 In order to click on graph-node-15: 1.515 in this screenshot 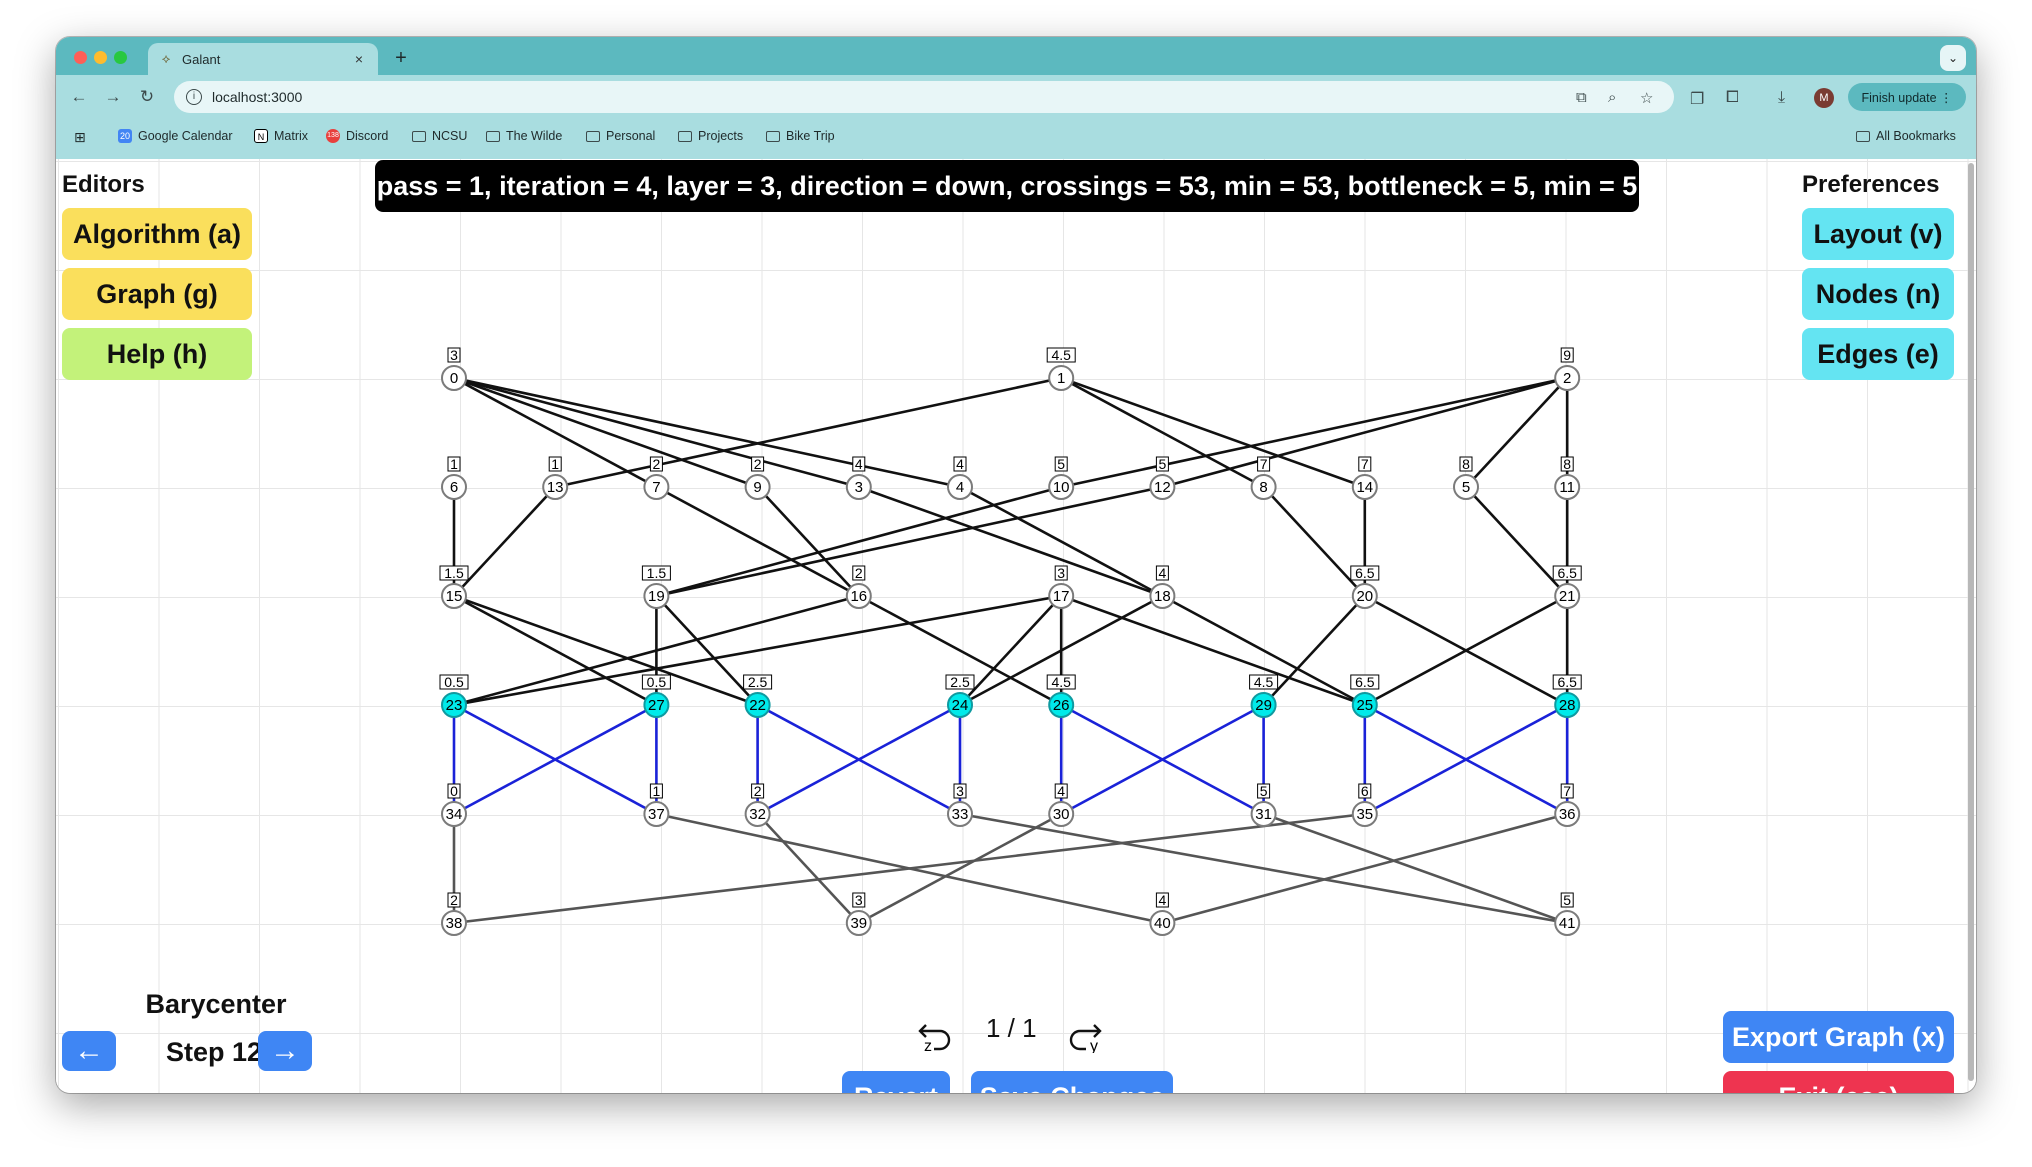, I will do `click(454, 587)`.